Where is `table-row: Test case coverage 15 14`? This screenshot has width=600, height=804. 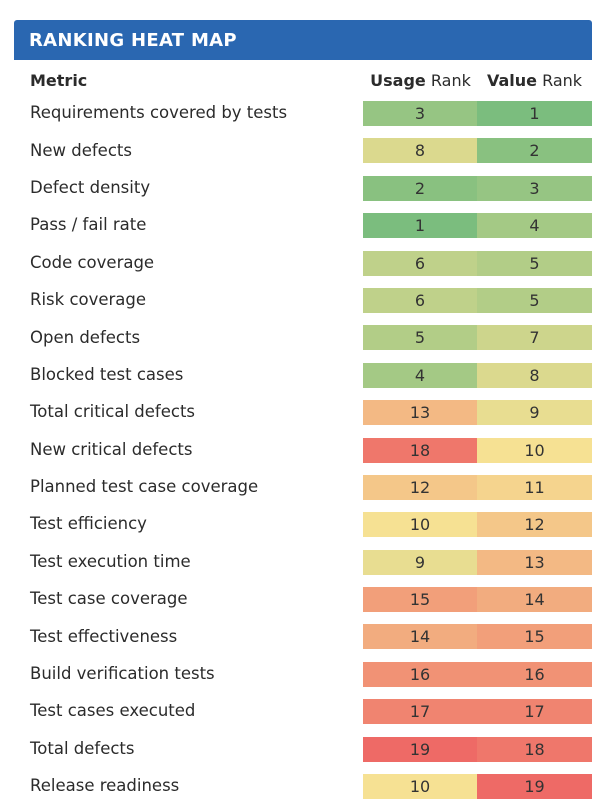 table-row: Test case coverage 15 14 is located at coordinates (303, 598).